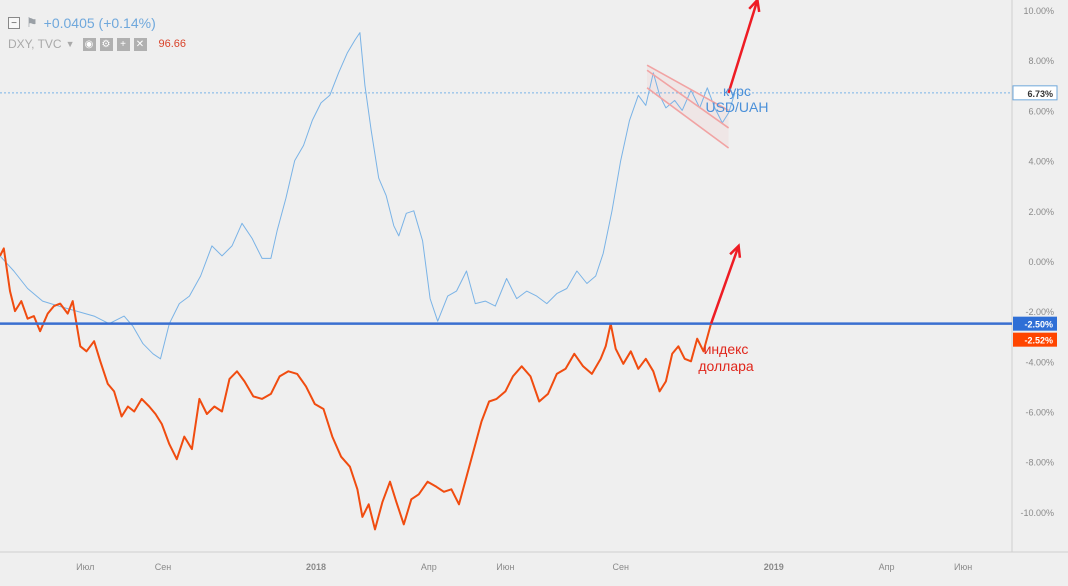  What do you see at coordinates (140, 44) in the screenshot?
I see `close-icon: ✕` at bounding box center [140, 44].